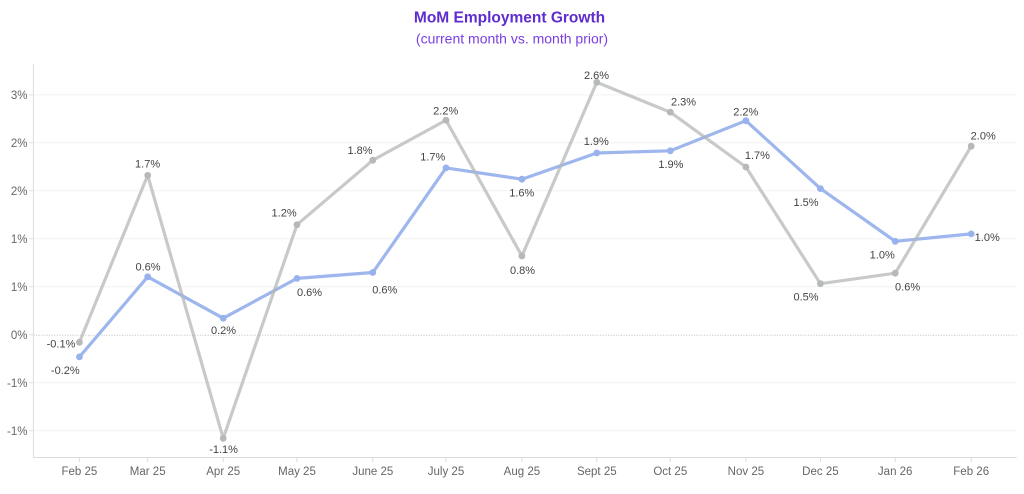 This screenshot has width=1024, height=494. I want to click on svg-text: 0.5%, so click(805, 298).